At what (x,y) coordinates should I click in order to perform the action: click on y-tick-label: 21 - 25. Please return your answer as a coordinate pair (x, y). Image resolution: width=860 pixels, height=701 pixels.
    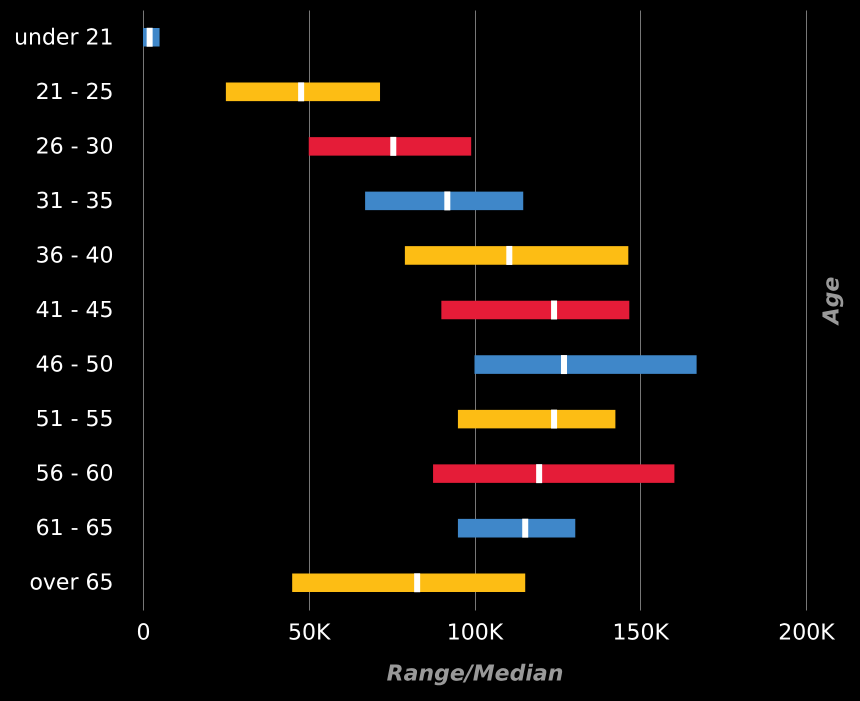
    Looking at the image, I should click on (75, 92).